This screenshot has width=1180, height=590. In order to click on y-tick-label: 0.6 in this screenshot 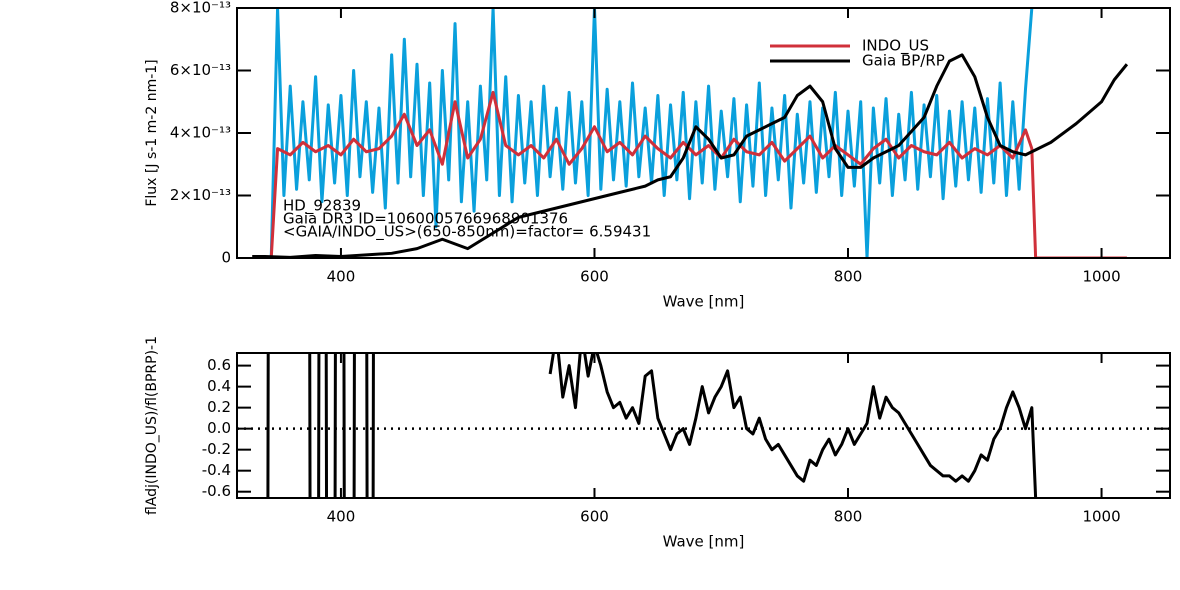, I will do `click(219, 365)`.